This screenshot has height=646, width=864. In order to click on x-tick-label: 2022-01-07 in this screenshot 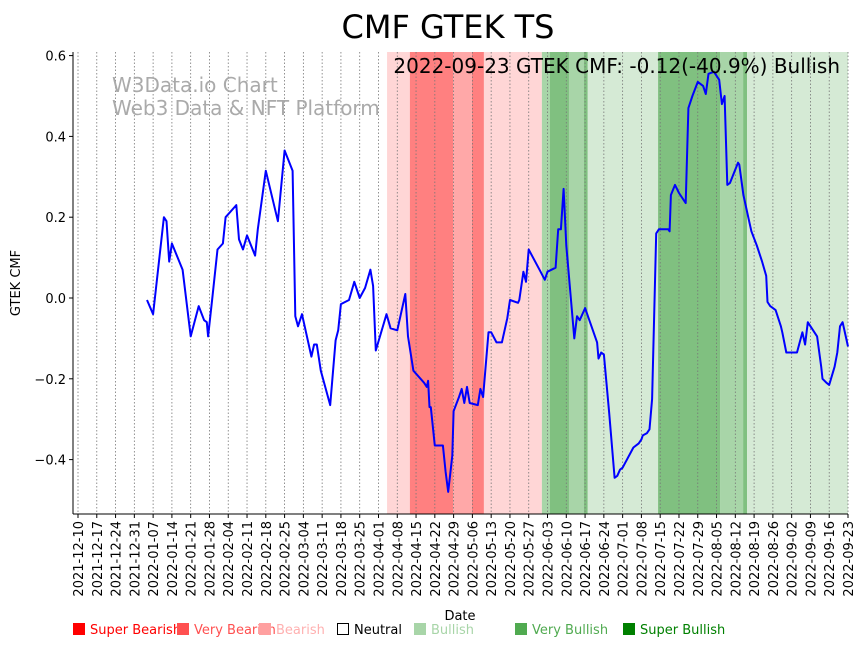, I will do `click(154, 559)`.